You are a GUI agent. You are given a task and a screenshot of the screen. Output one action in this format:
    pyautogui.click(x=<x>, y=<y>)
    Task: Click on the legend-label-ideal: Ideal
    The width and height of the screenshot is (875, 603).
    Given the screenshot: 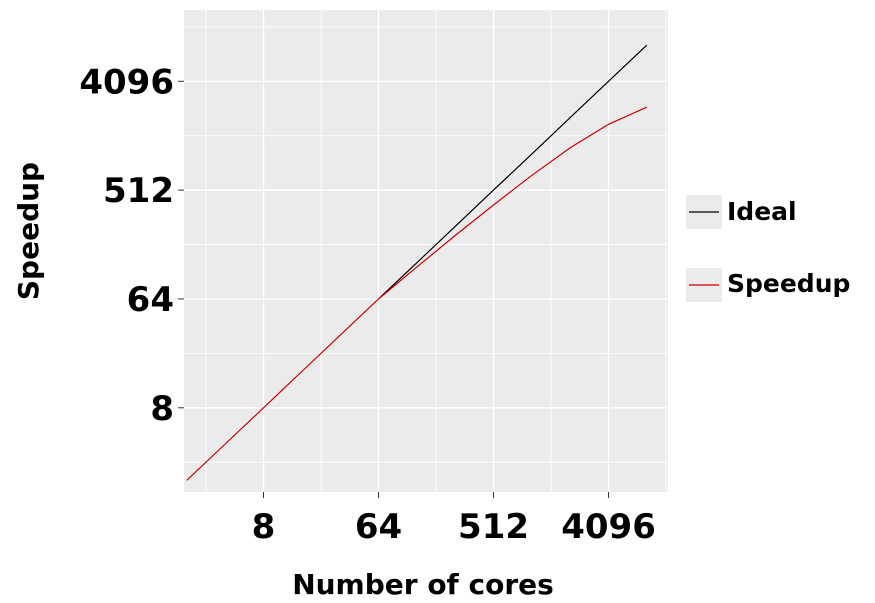 What is the action you would take?
    pyautogui.click(x=762, y=211)
    